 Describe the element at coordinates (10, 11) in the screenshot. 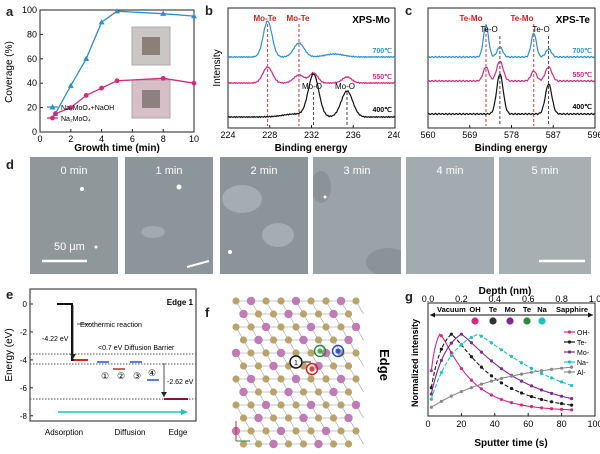

I see `panel-label-a: a` at that location.